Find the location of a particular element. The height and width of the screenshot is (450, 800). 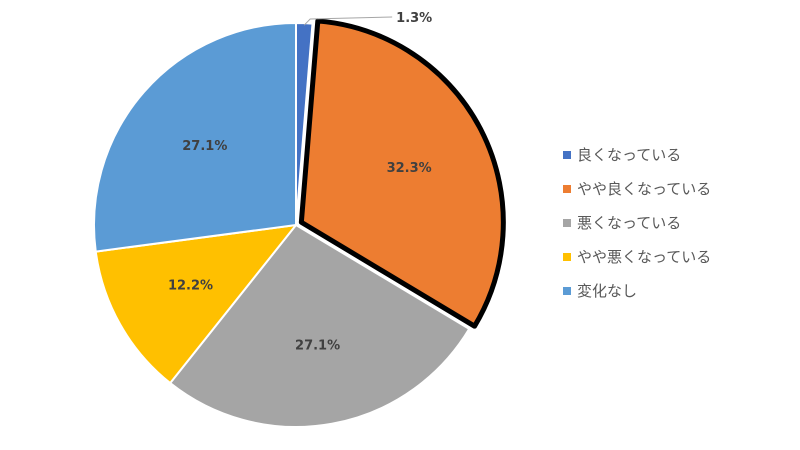

legend-label-bad: 悪くなっている is located at coordinates (629, 223).